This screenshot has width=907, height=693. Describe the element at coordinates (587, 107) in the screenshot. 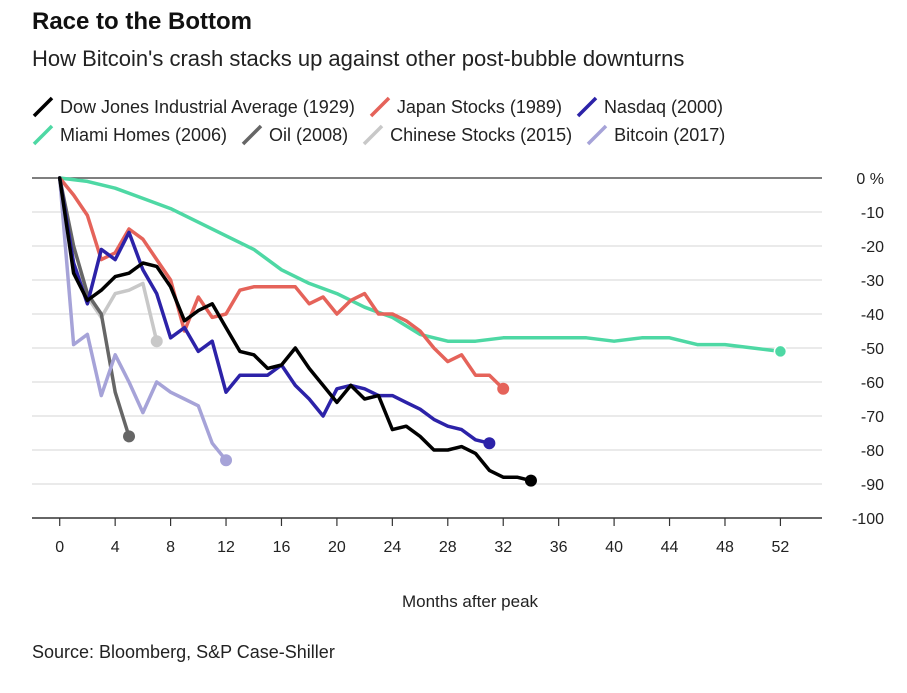

I see `legend-swatch-nasdaq` at that location.